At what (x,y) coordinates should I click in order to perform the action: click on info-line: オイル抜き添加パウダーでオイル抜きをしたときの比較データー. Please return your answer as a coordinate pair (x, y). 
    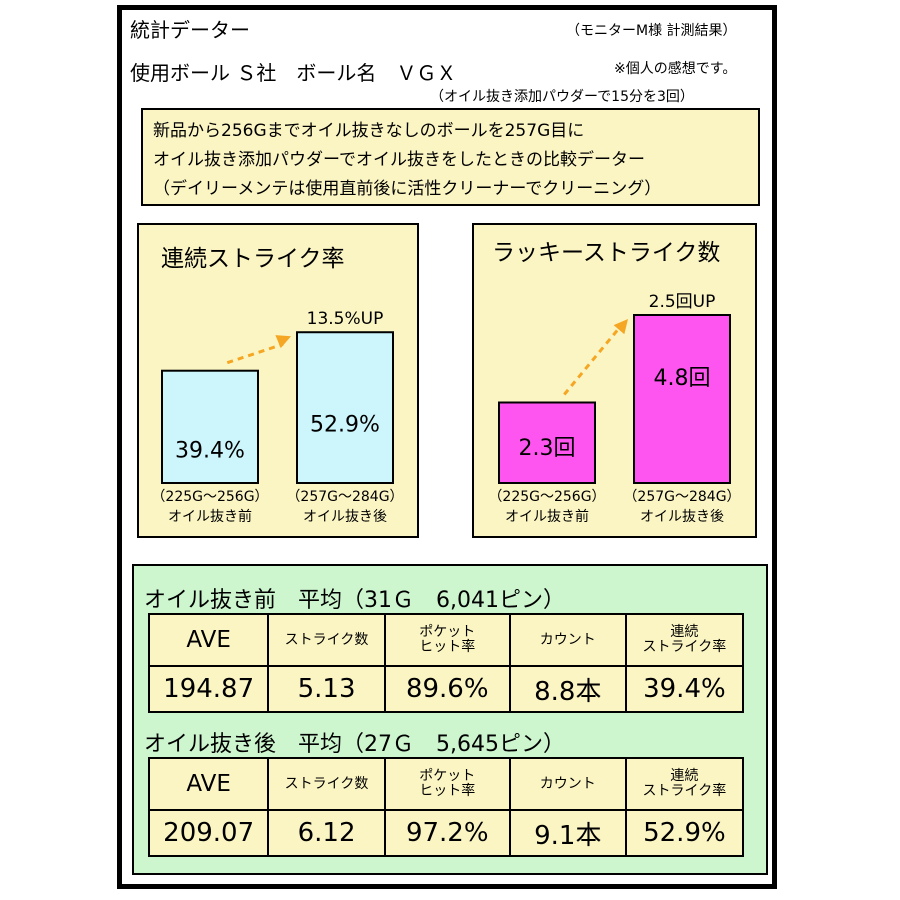
    Looking at the image, I should click on (399, 160).